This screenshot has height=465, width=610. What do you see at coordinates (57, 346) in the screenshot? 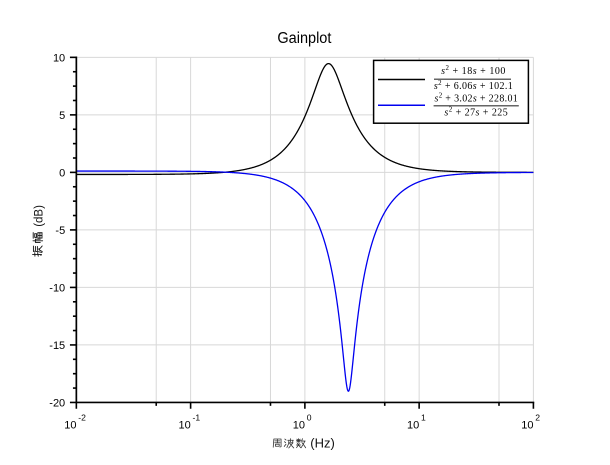
I see `svg-text: -15` at bounding box center [57, 346].